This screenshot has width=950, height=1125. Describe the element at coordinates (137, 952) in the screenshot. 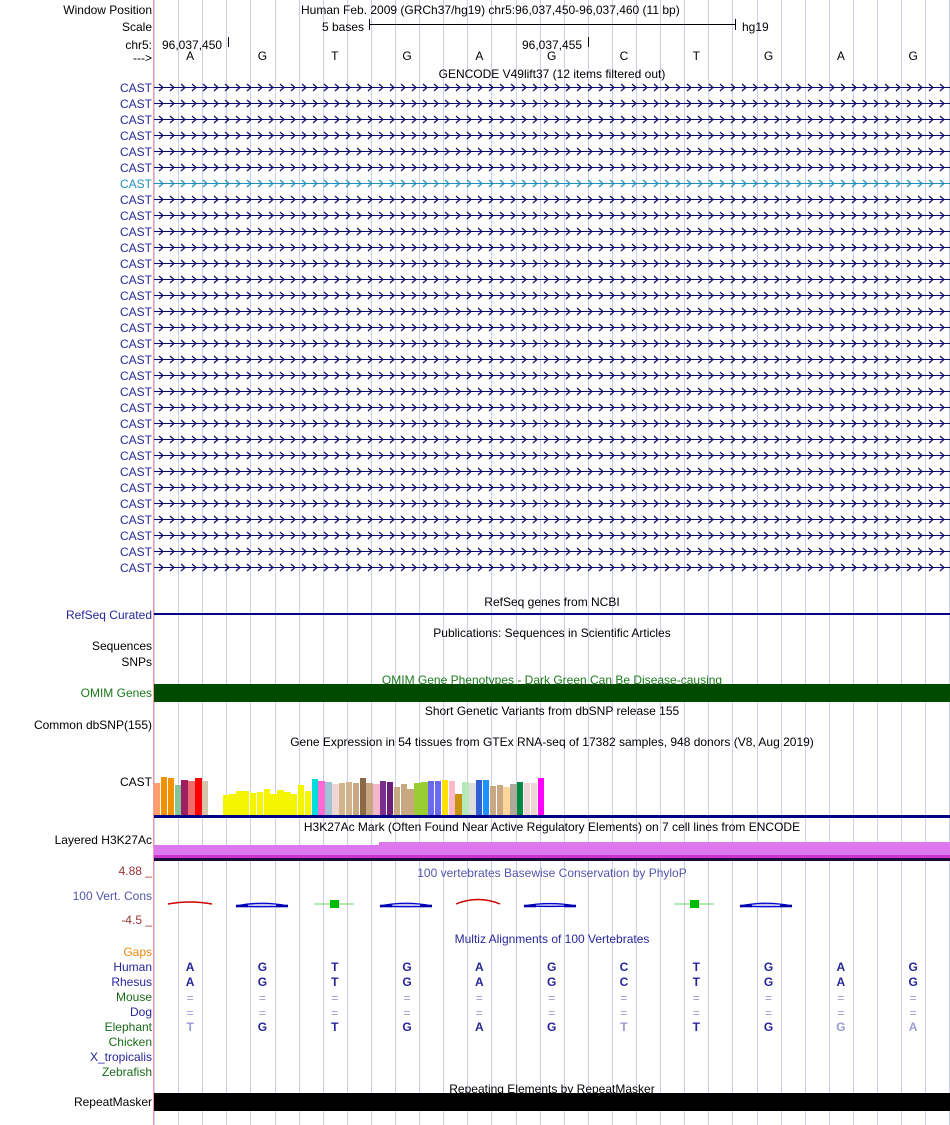

I see `multiz-species-label: Gaps` at that location.